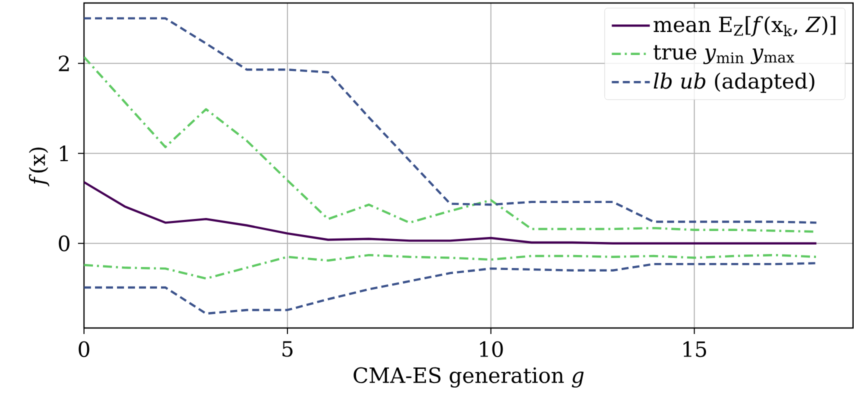 Image resolution: width=854 pixels, height=413 pixels. What do you see at coordinates (287, 349) in the screenshot?
I see `x-tick-label: 5` at bounding box center [287, 349].